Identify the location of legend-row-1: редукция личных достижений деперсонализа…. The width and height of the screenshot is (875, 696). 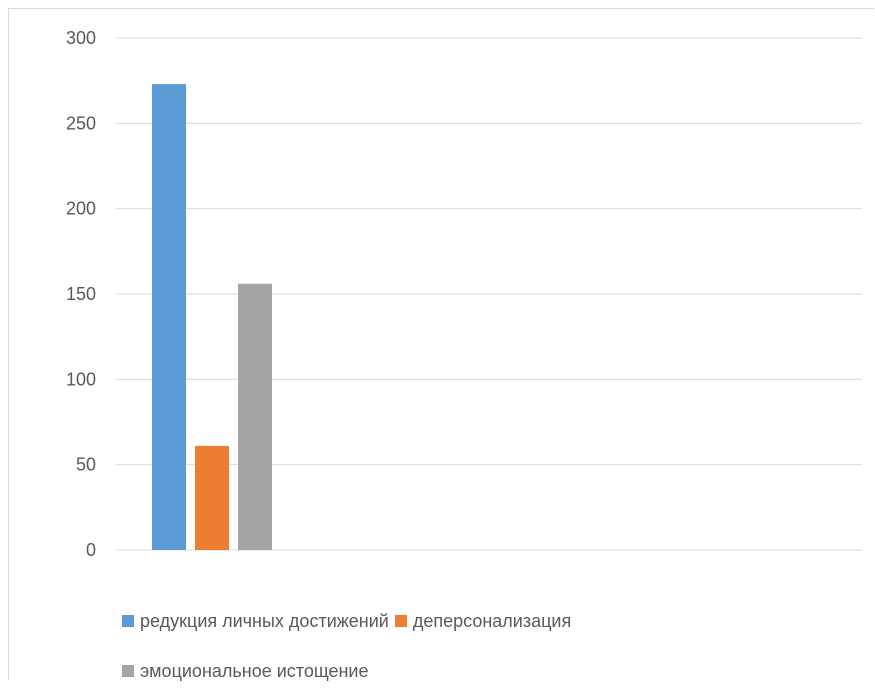
(492, 621).